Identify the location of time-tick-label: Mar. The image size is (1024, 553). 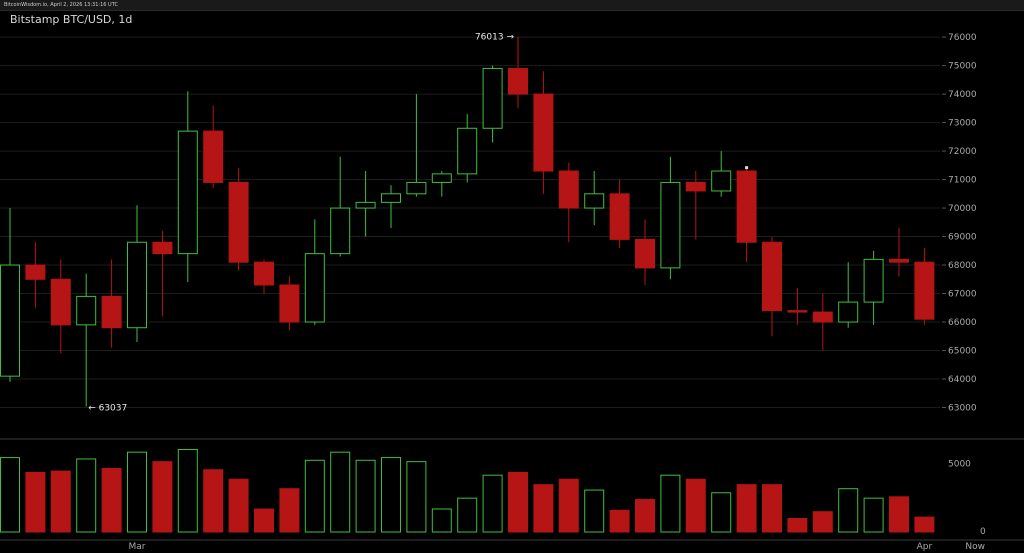
(137, 547).